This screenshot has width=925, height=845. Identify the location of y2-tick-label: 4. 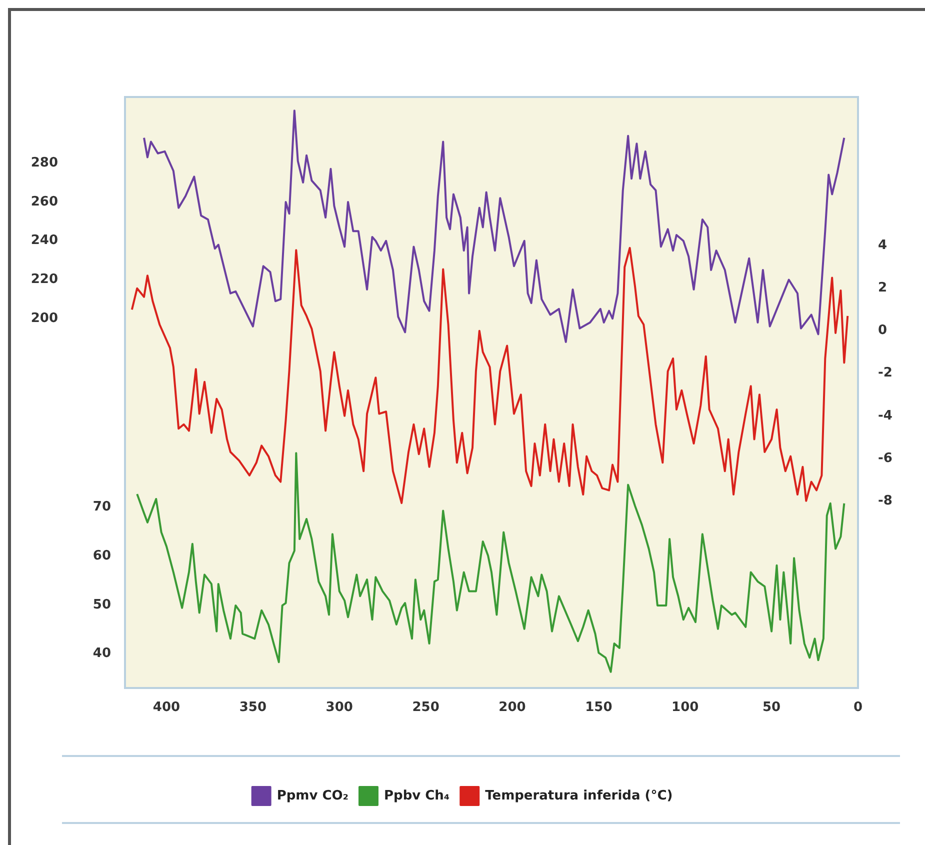
(883, 246).